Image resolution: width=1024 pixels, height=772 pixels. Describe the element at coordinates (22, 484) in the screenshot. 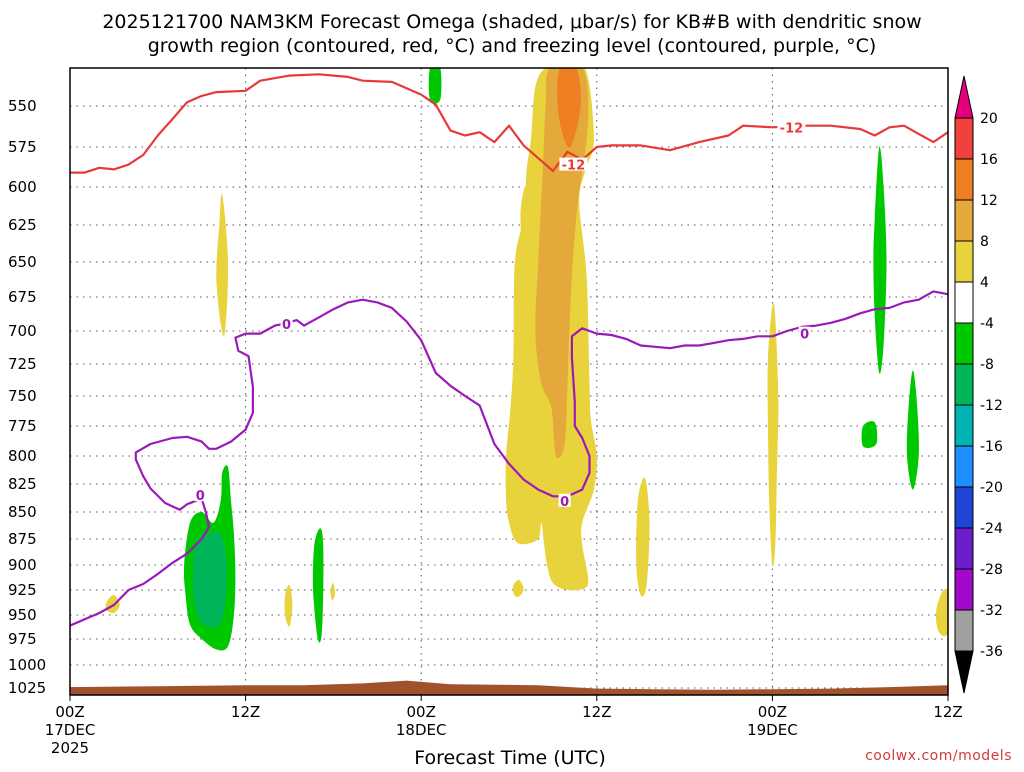

I see `y-tick-label: 825` at that location.